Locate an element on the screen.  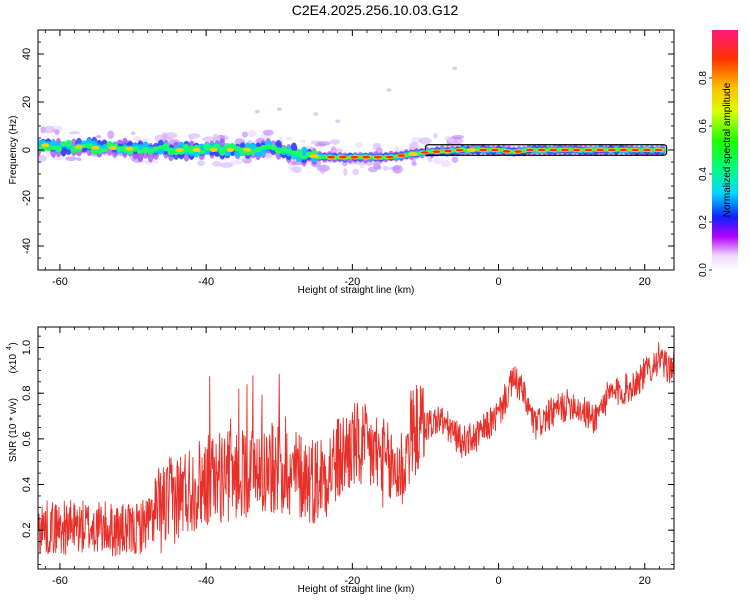
x-tick-label: -40 is located at coordinates (206, 282).